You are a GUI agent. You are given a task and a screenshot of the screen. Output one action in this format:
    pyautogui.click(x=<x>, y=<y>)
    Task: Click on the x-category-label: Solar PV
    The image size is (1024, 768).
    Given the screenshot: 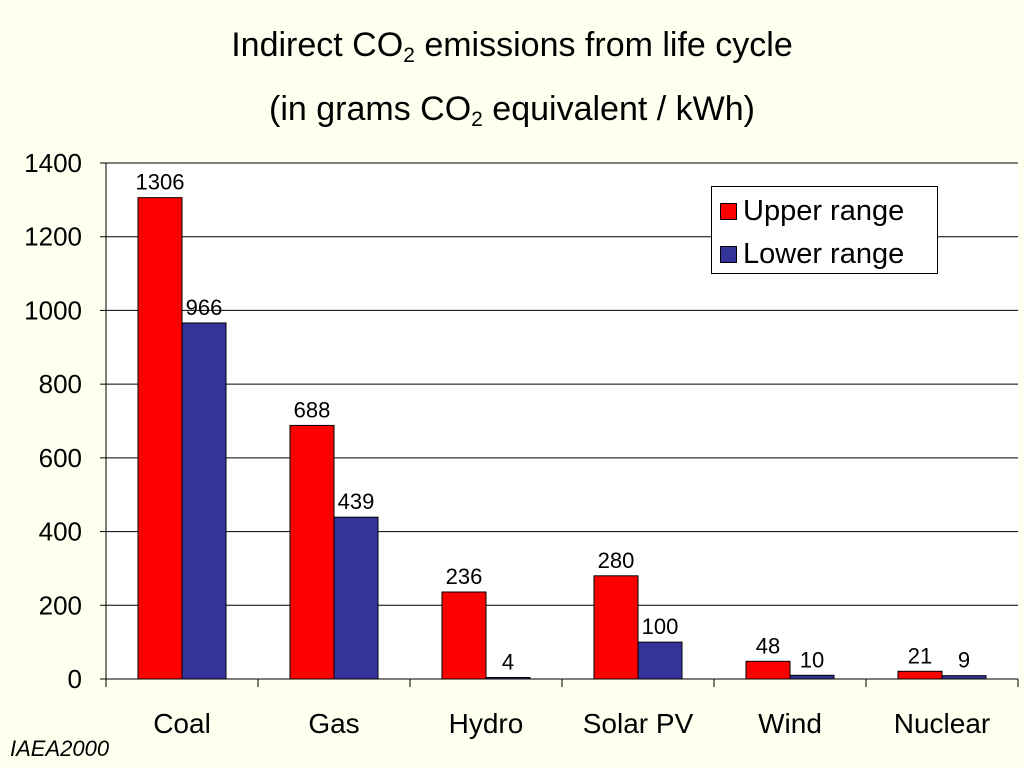 What is the action you would take?
    pyautogui.click(x=638, y=723)
    